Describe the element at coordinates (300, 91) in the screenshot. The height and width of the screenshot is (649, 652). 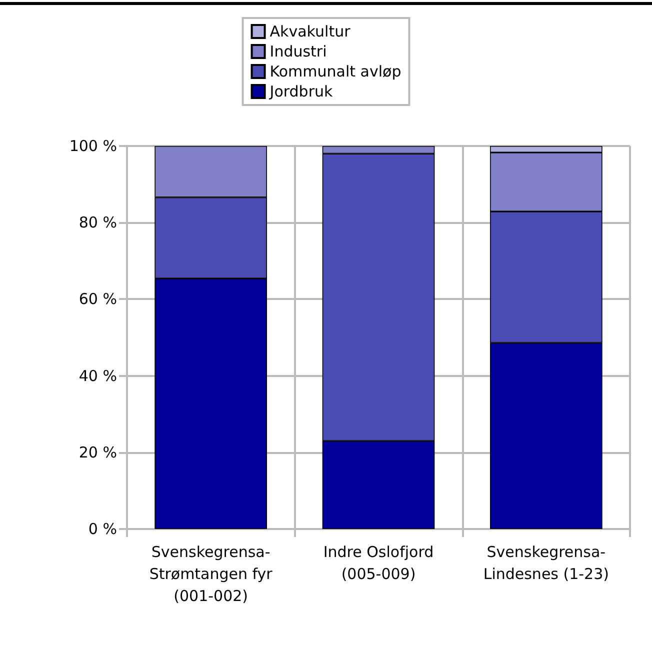
I see `legend-label: Jordbruk` at that location.